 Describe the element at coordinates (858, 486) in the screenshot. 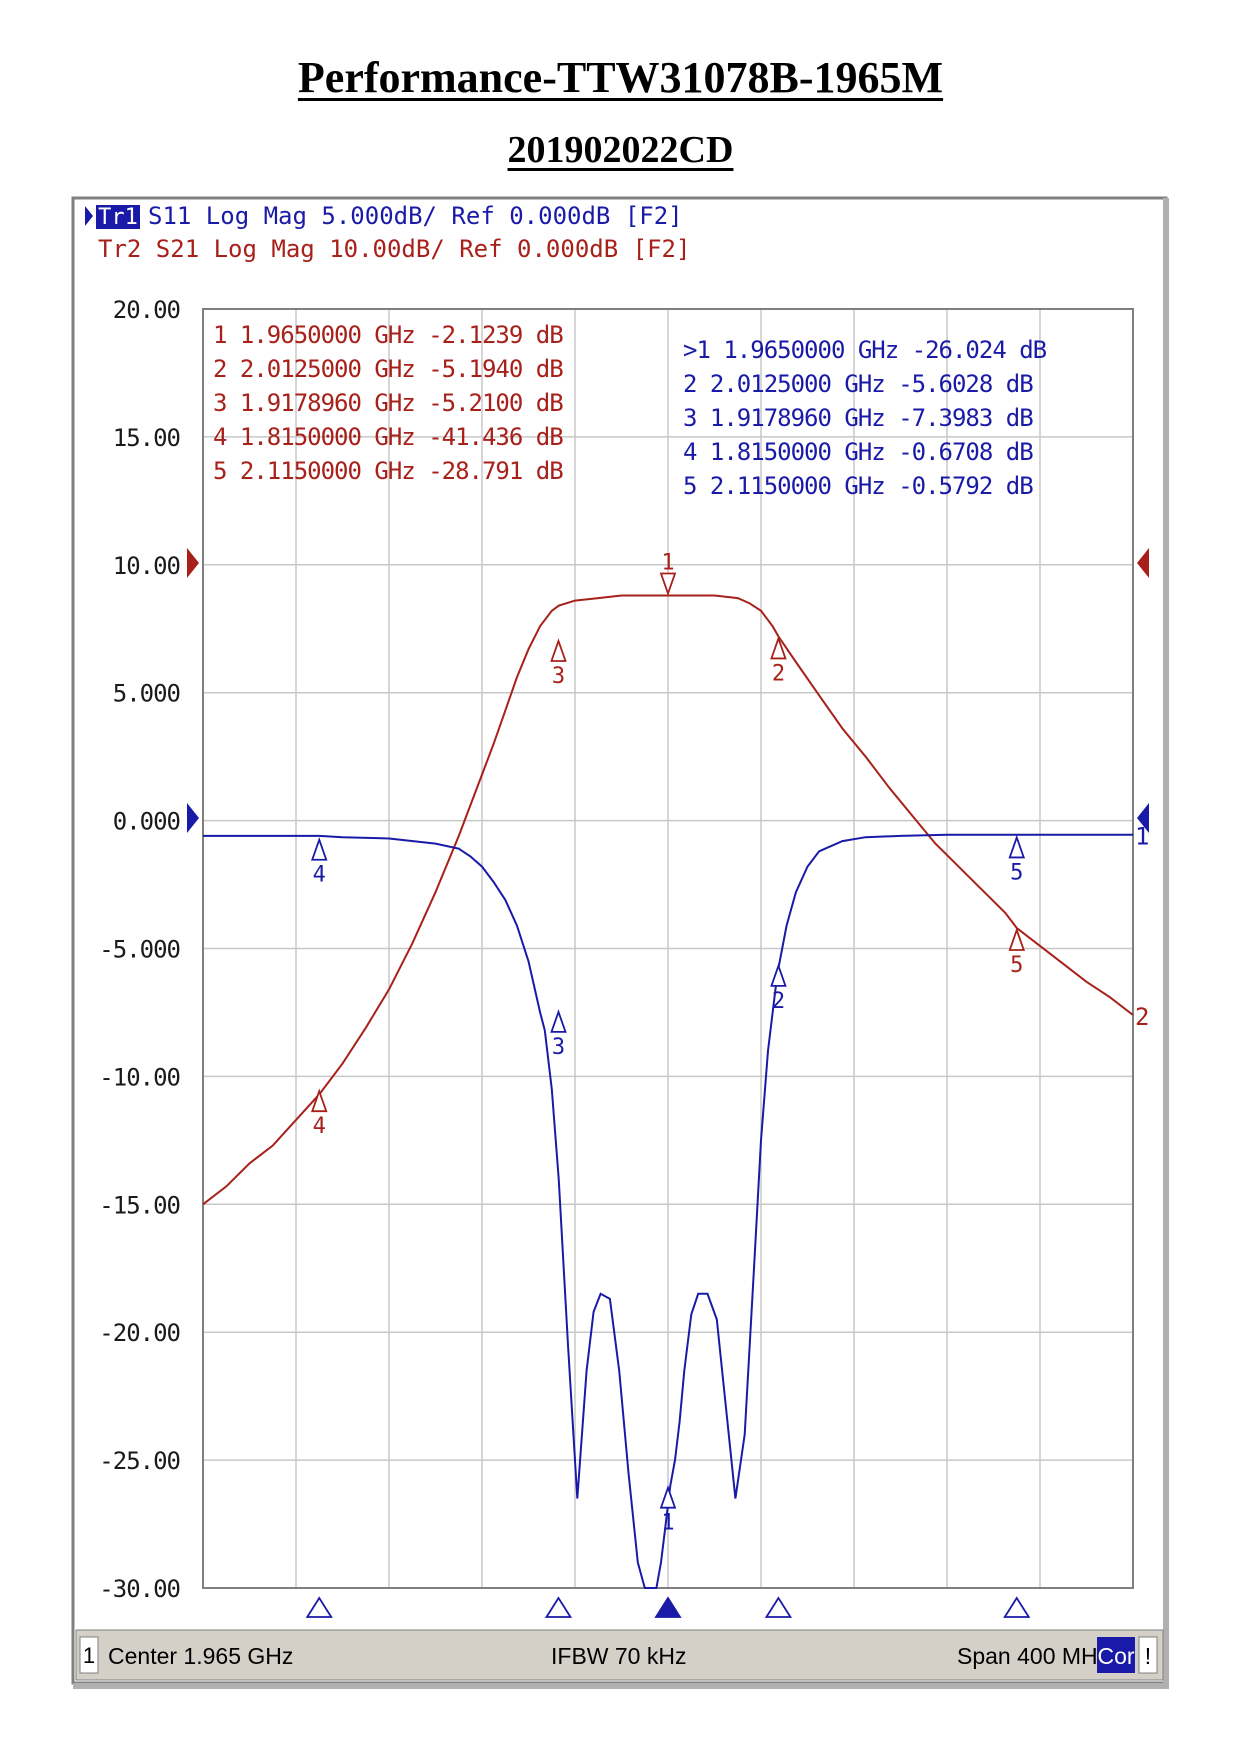

I see `marker-table-row: 5 2.1150000 GHz -0.5792 dB` at that location.